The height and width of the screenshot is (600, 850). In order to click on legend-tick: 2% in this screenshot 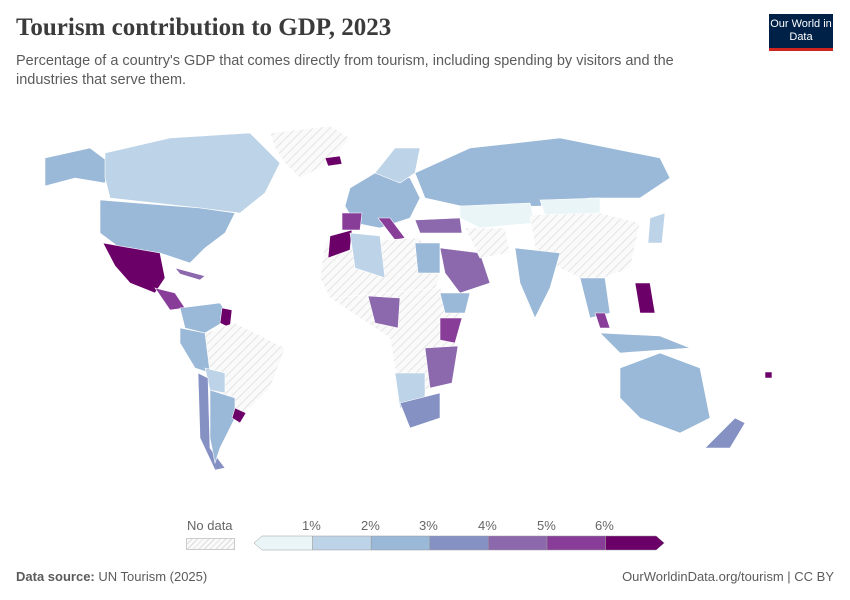, I will do `click(370, 525)`.